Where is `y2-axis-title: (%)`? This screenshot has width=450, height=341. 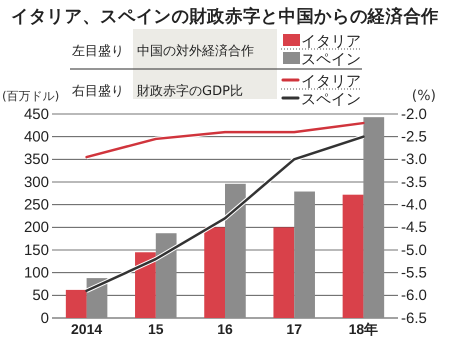
y2-axis-title: (%) is located at coordinates (424, 96).